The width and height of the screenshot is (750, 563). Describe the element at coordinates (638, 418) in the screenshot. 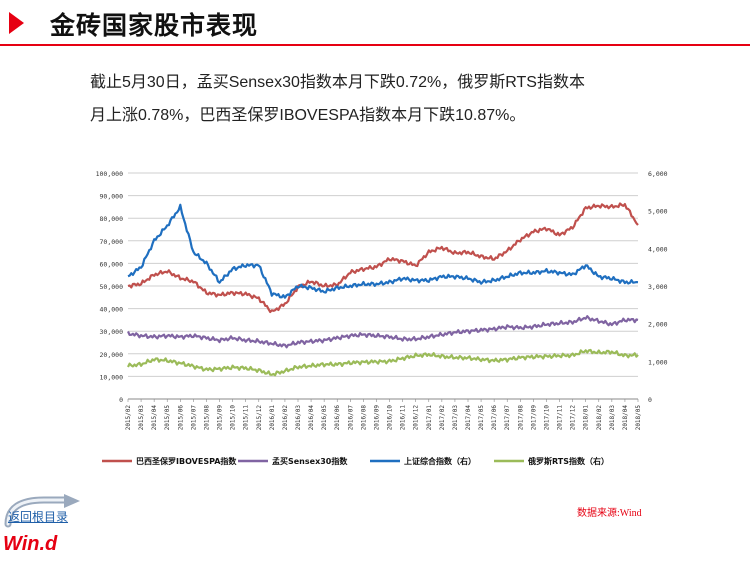

I see `x-tick-label: 2018/05` at that location.